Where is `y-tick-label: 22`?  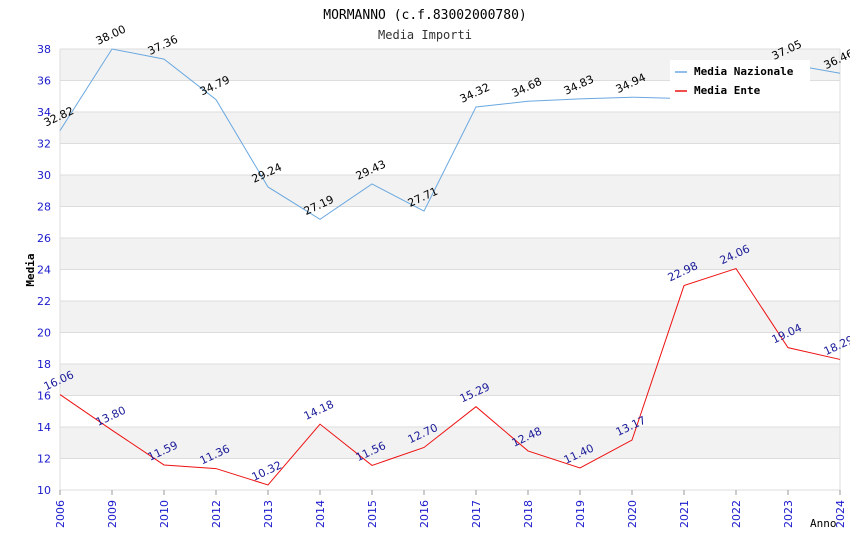
y-tick-label: 22 is located at coordinates (44, 301).